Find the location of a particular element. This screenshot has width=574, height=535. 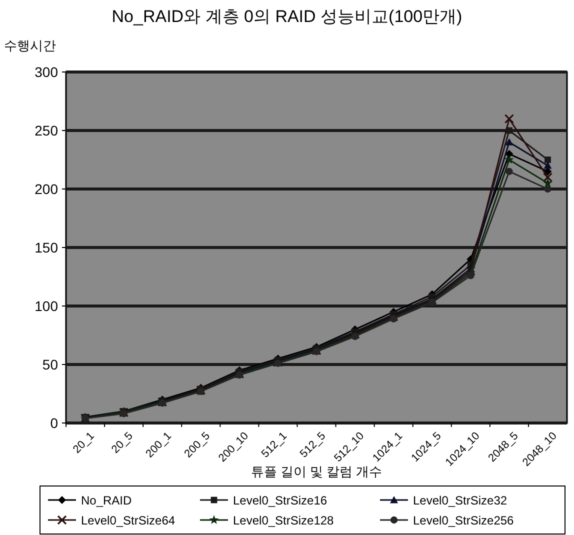

x-axis-title: 튜플 길이 및 칼럼 개수 is located at coordinates (316, 471).